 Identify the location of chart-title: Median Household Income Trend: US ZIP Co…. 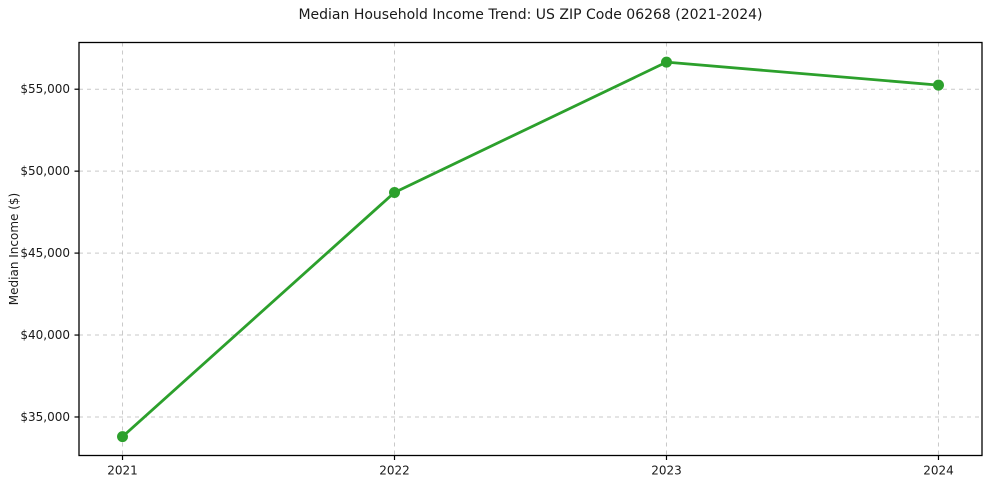
(530, 15).